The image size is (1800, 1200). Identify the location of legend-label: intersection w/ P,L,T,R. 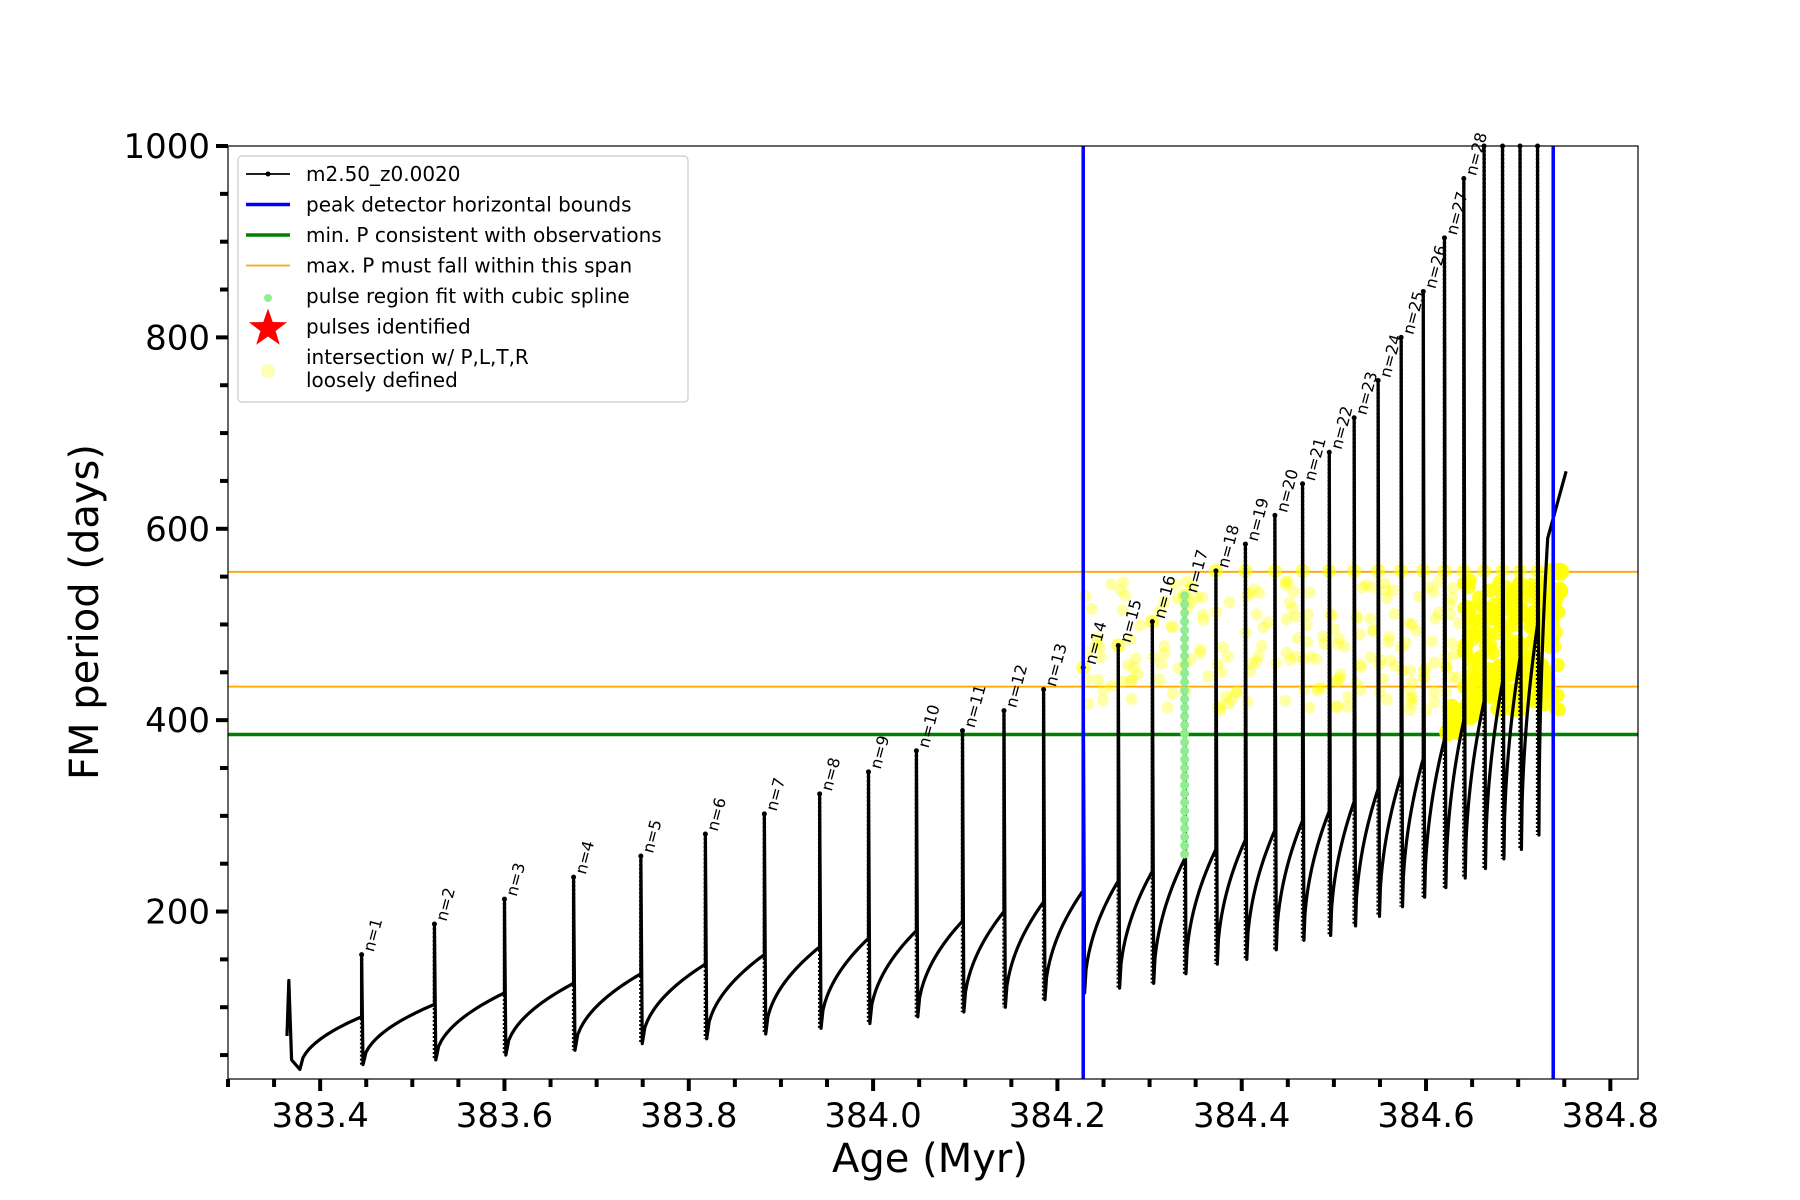
(417, 357).